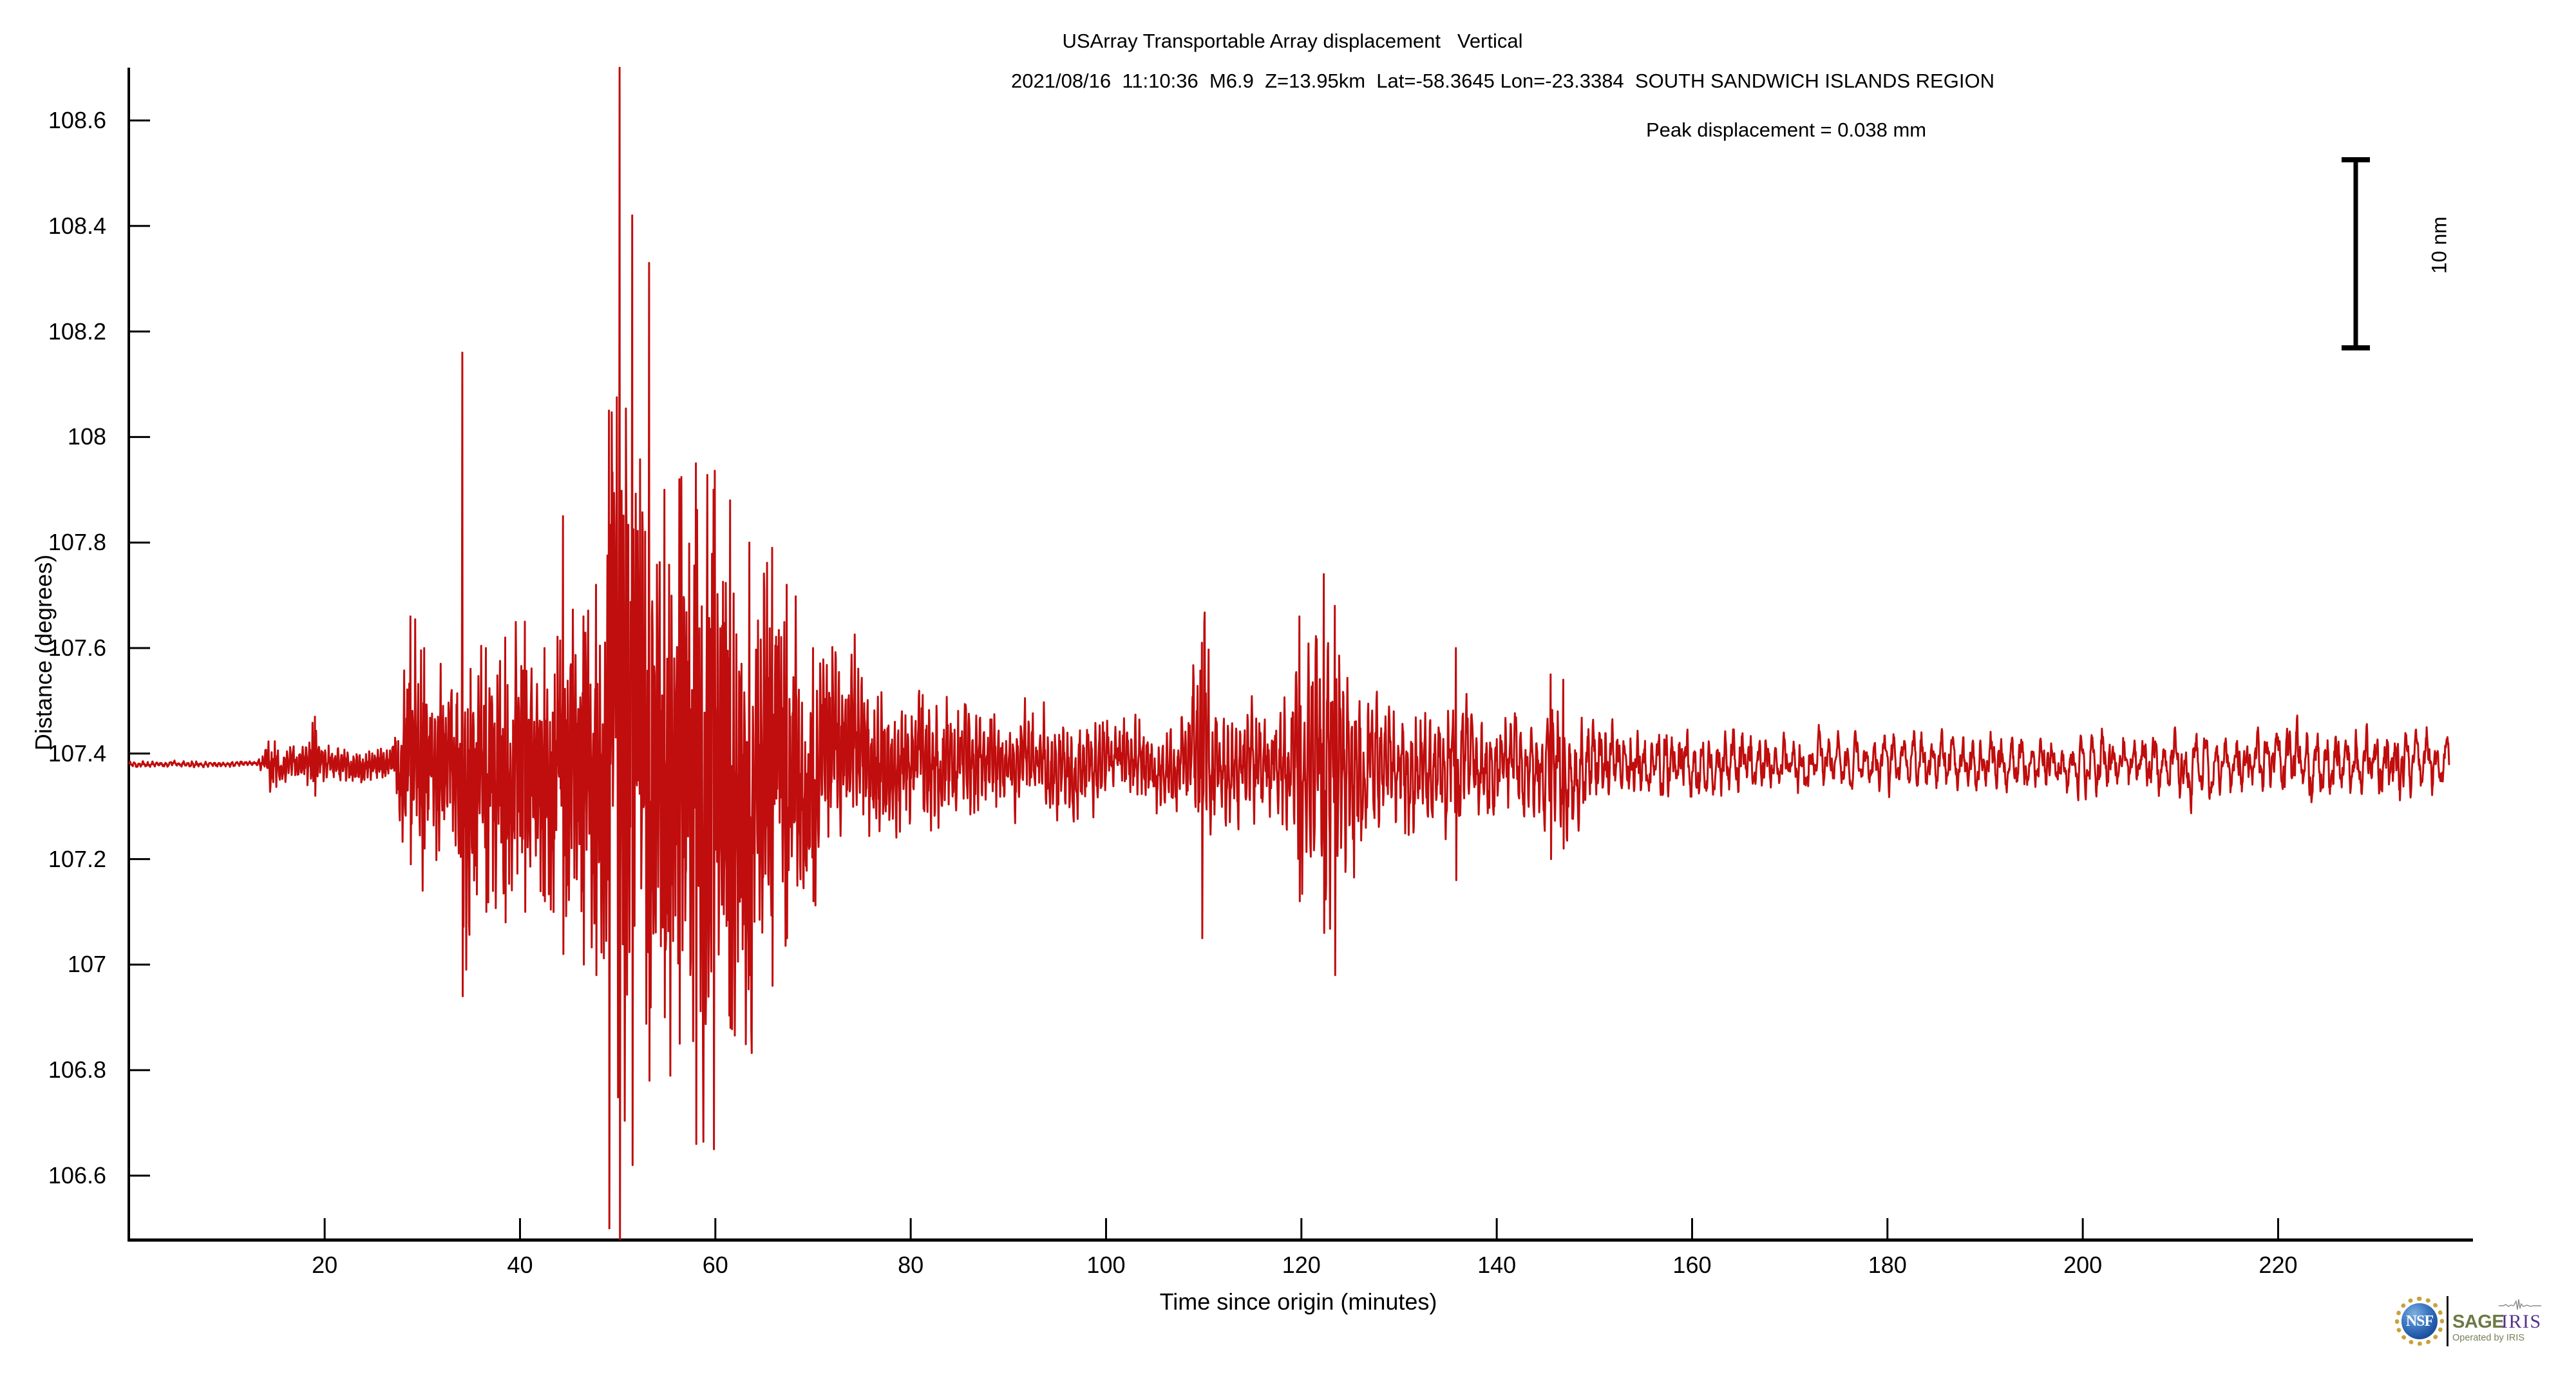 This screenshot has height=1385, width=2576. I want to click on x-tick-label: 140, so click(1497, 1265).